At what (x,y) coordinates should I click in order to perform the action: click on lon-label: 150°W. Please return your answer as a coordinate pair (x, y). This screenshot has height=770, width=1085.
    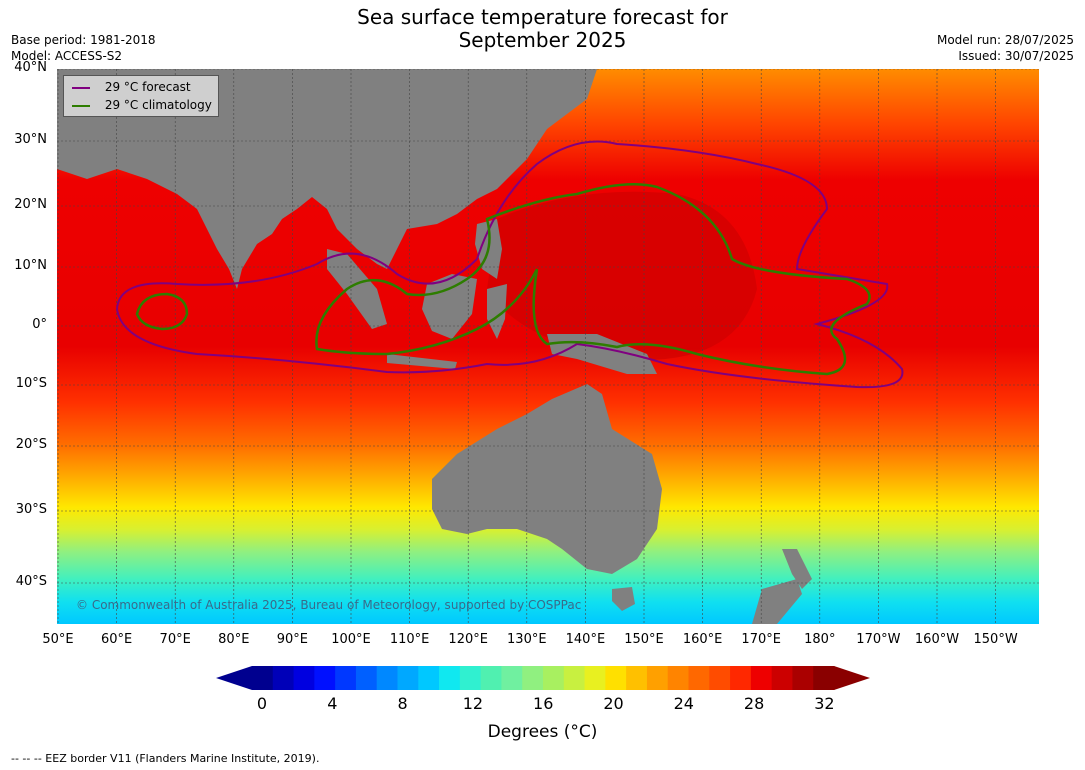
    Looking at the image, I should click on (995, 639).